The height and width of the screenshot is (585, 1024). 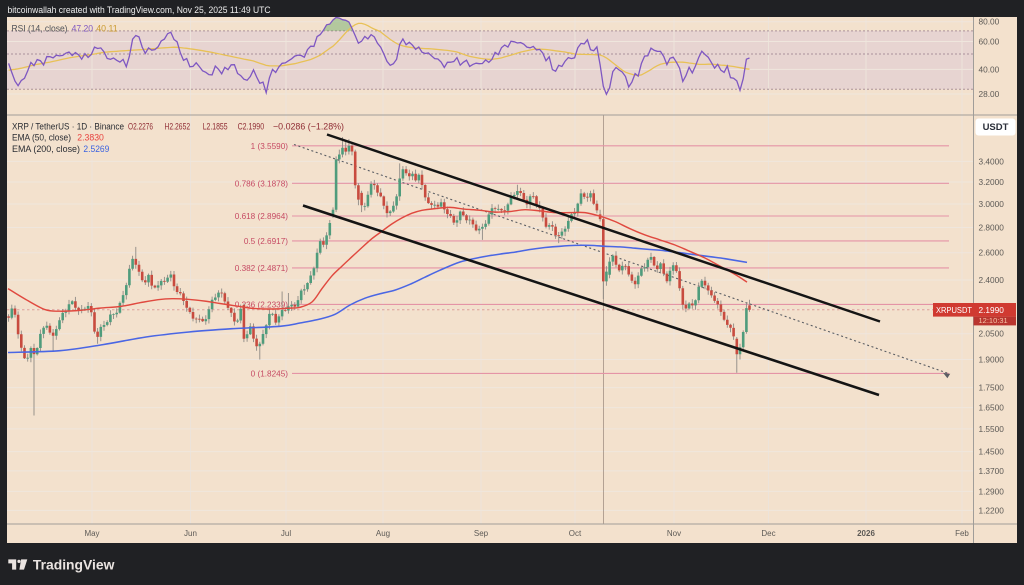 What do you see at coordinates (989, 69) in the screenshot?
I see `svg-text: 40.00` at bounding box center [989, 69].